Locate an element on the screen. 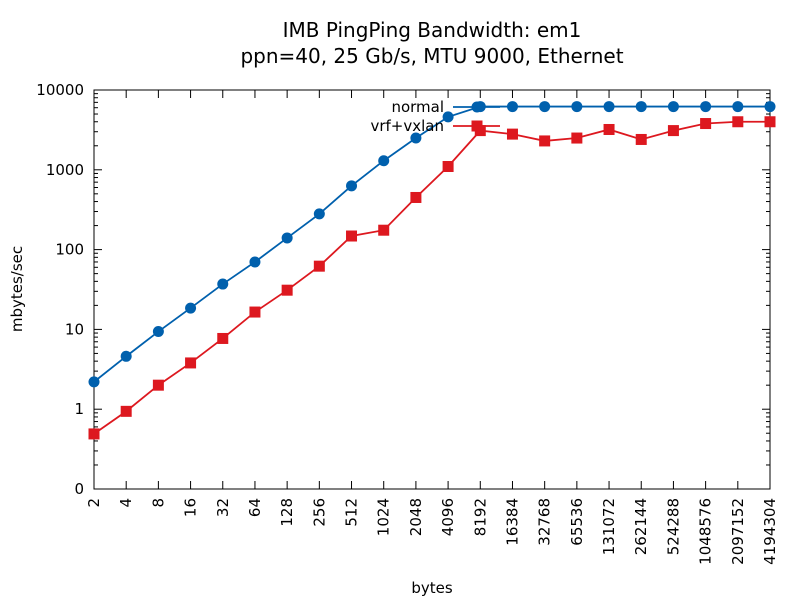  x-tick-label: 2 is located at coordinates (94, 503).